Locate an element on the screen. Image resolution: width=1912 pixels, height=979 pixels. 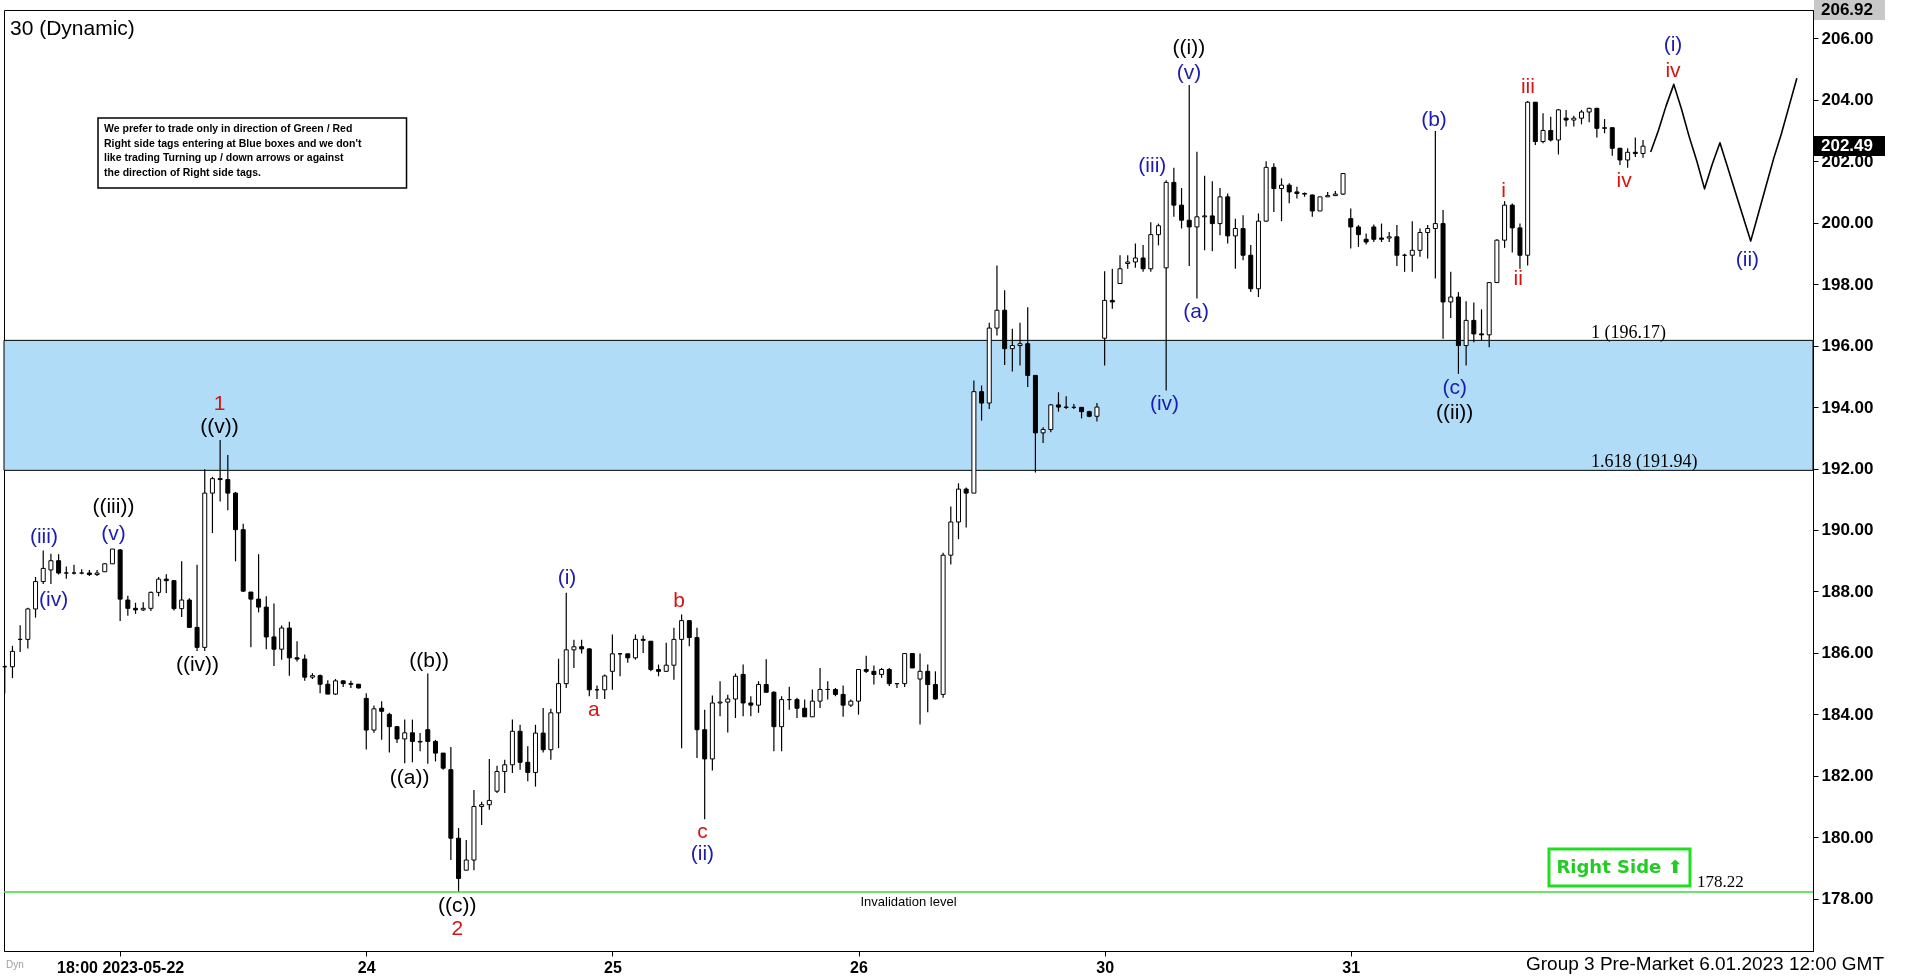
annotation: c is located at coordinates (702, 830).